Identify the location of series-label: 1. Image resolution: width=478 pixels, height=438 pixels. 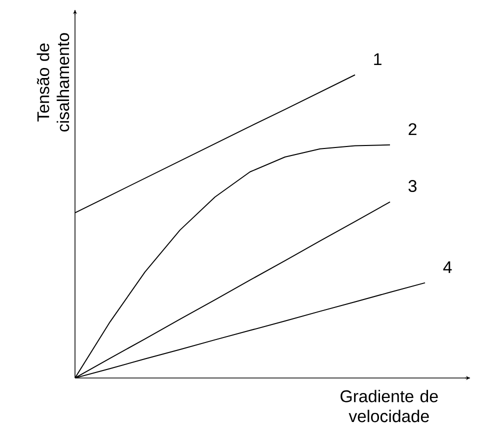
(378, 59).